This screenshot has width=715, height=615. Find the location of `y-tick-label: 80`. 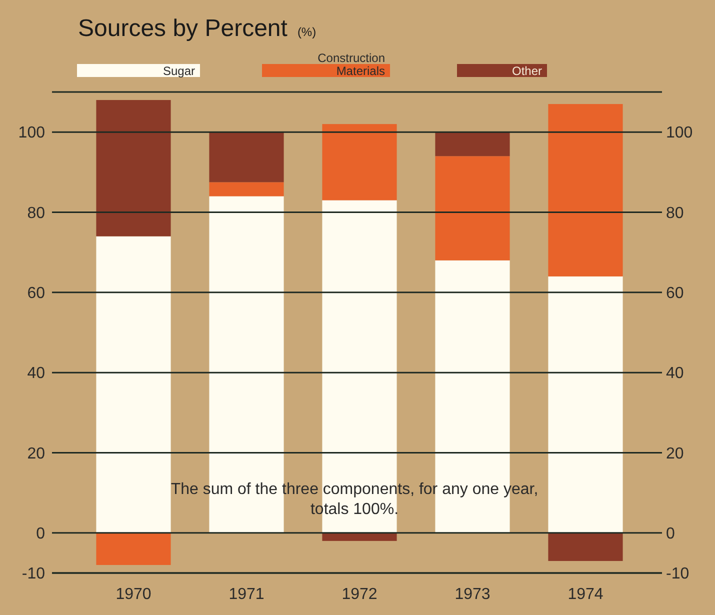

y-tick-label: 80 is located at coordinates (36, 213).